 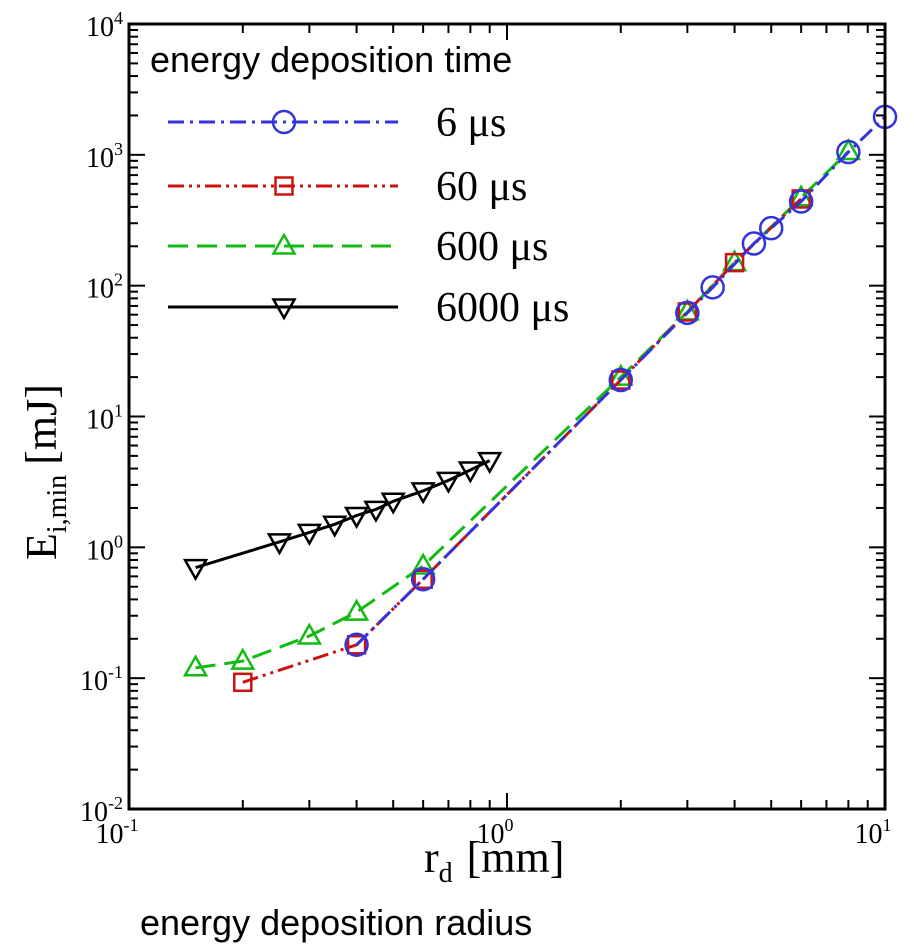 I want to click on y-tick-label: 10¹, so click(x=104, y=418).